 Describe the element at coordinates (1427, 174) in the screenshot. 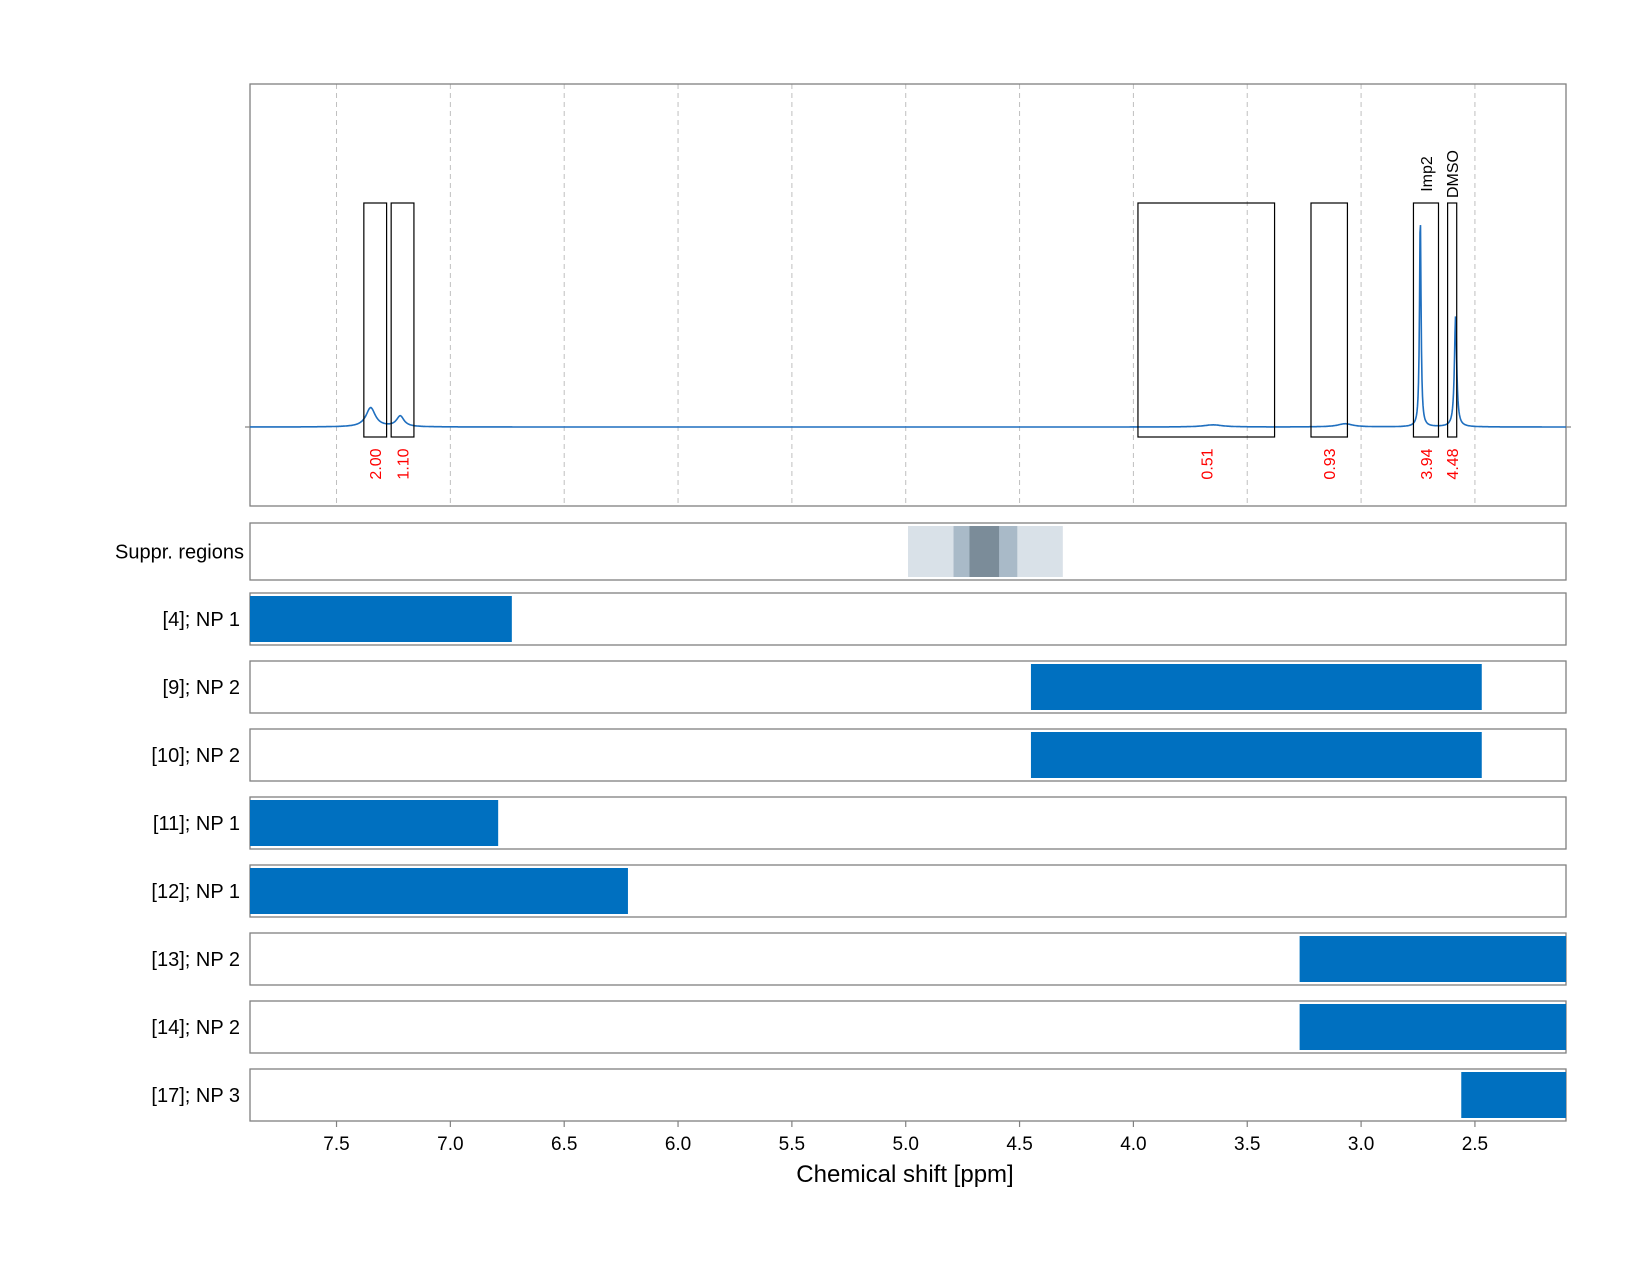

I see `peak-label: Imp2` at that location.